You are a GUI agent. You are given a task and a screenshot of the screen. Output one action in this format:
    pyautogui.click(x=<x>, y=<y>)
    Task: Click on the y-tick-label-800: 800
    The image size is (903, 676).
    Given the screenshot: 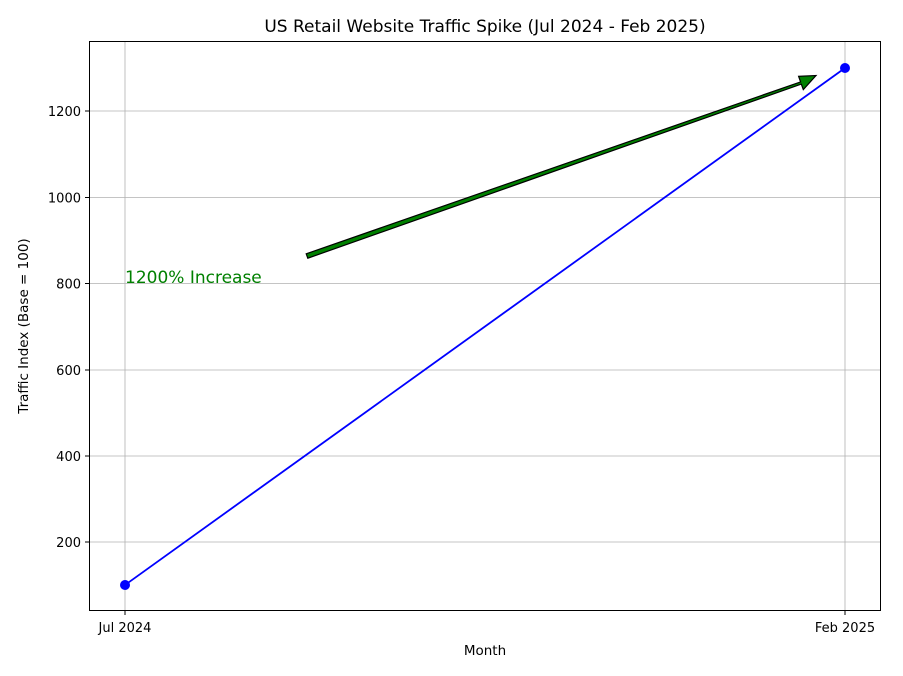 What is the action you would take?
    pyautogui.click(x=68, y=285)
    